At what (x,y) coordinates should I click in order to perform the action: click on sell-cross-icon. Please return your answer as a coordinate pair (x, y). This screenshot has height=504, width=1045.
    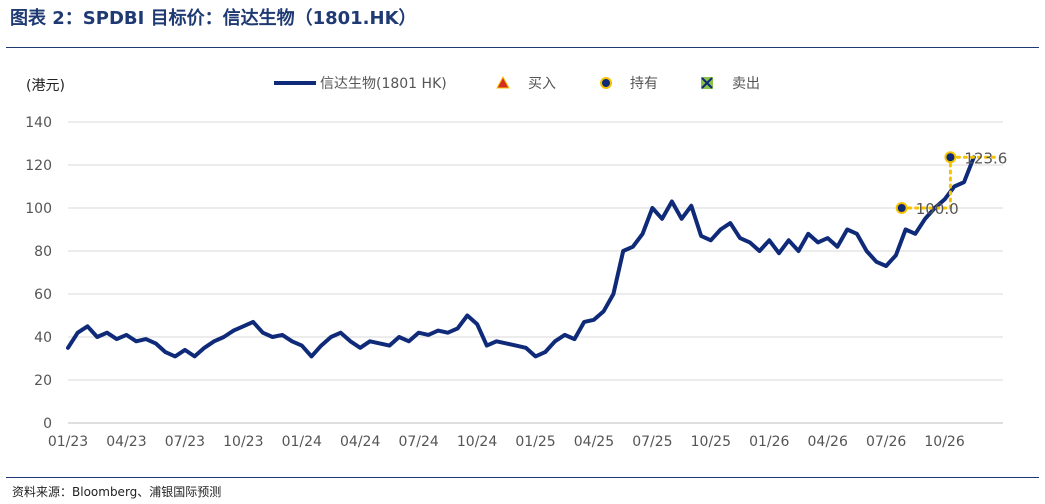
    Looking at the image, I should click on (707, 83).